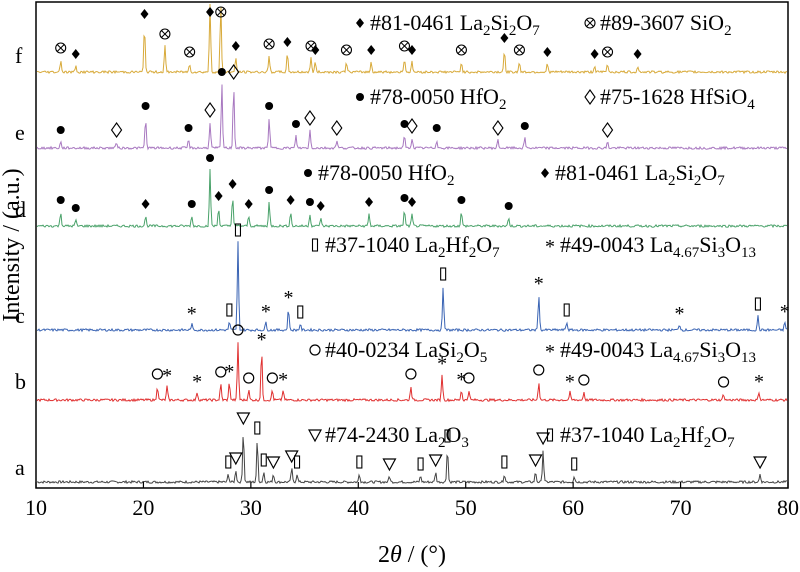  What do you see at coordinates (412, 555) in the screenshot?
I see `x-axis-title: 2θ / (°)` at bounding box center [412, 555].